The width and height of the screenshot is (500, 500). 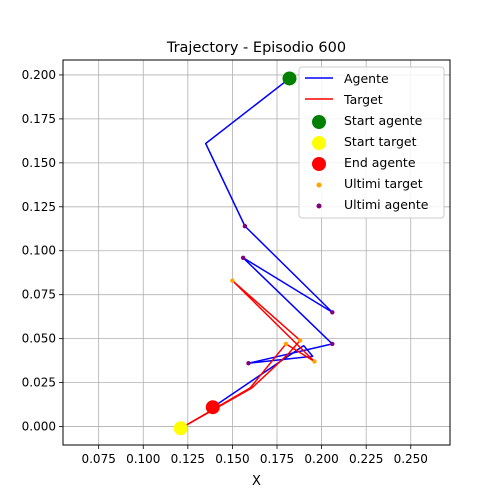 I want to click on legend-swatch-end-agente, so click(x=319, y=164).